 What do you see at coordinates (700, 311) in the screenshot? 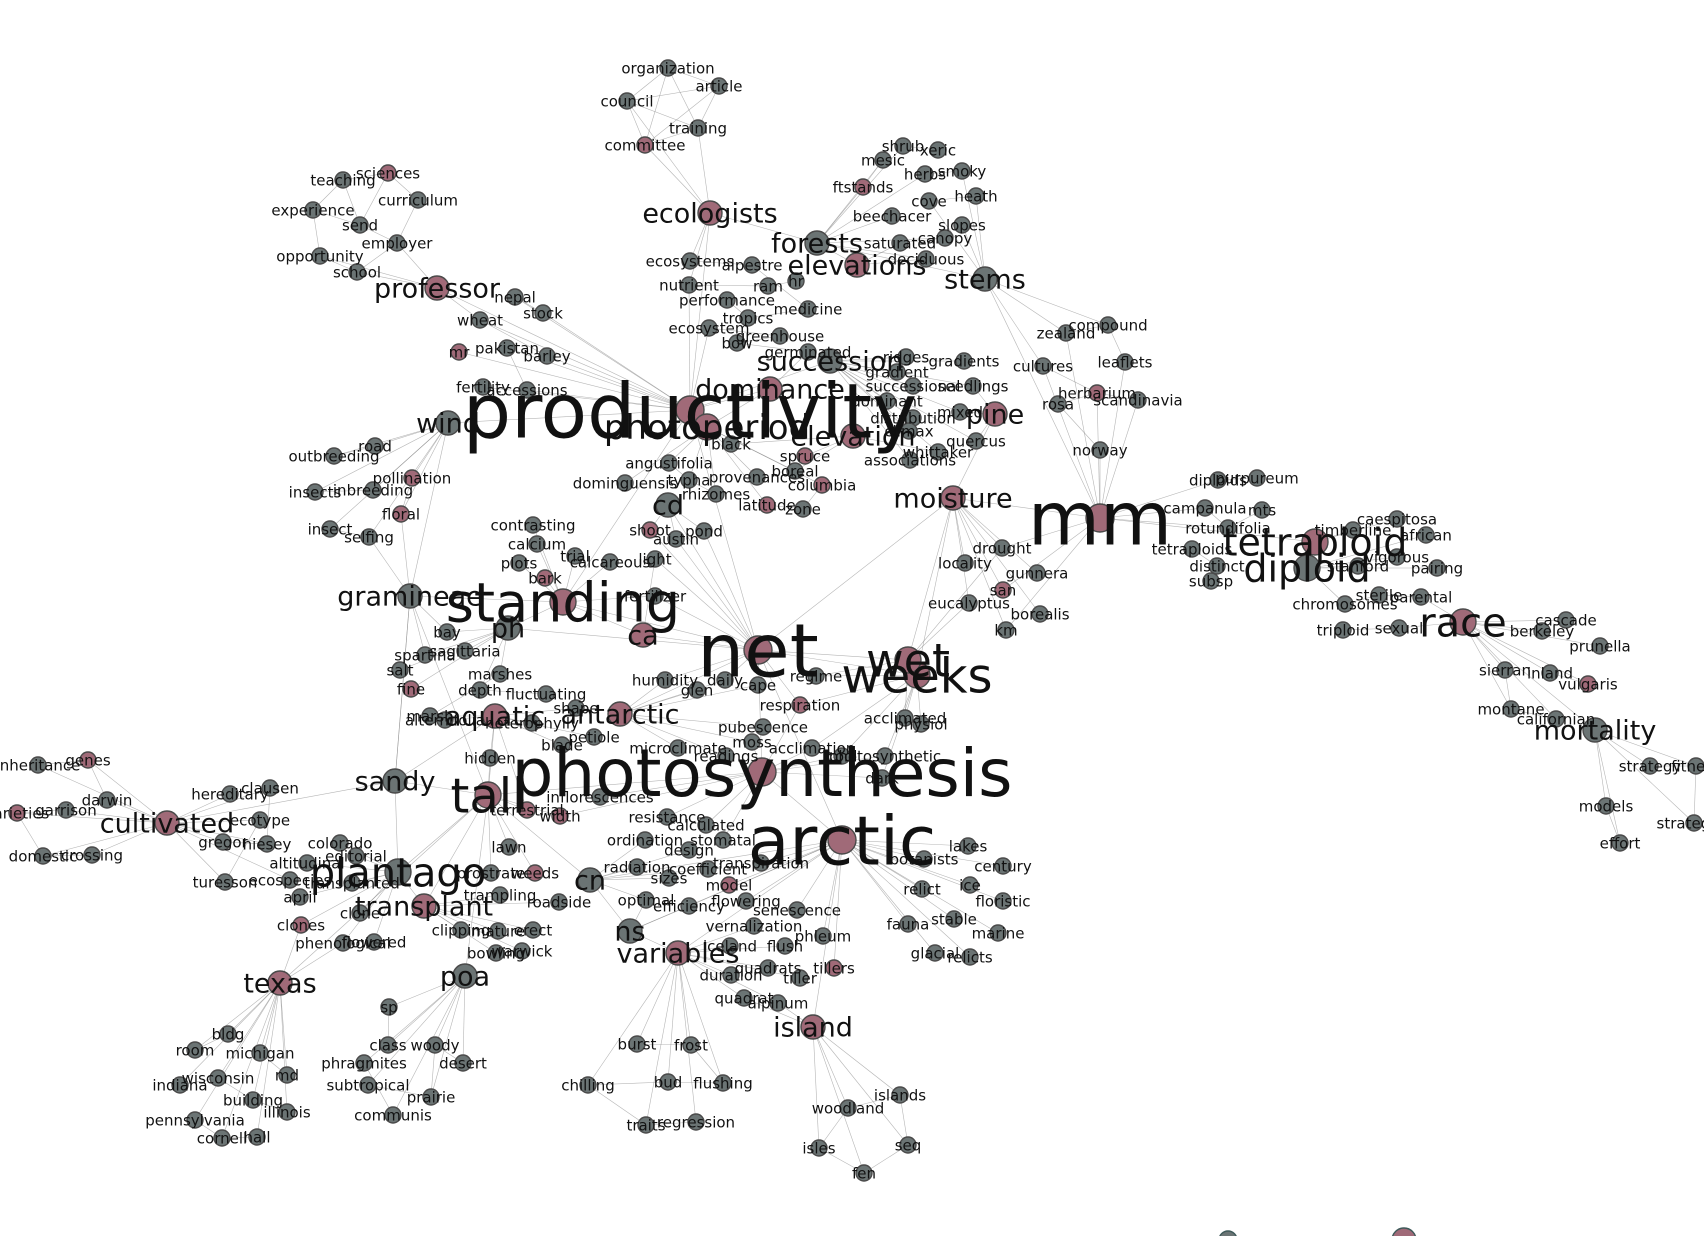
I see `edge-productivity-ecologists` at bounding box center [700, 311].